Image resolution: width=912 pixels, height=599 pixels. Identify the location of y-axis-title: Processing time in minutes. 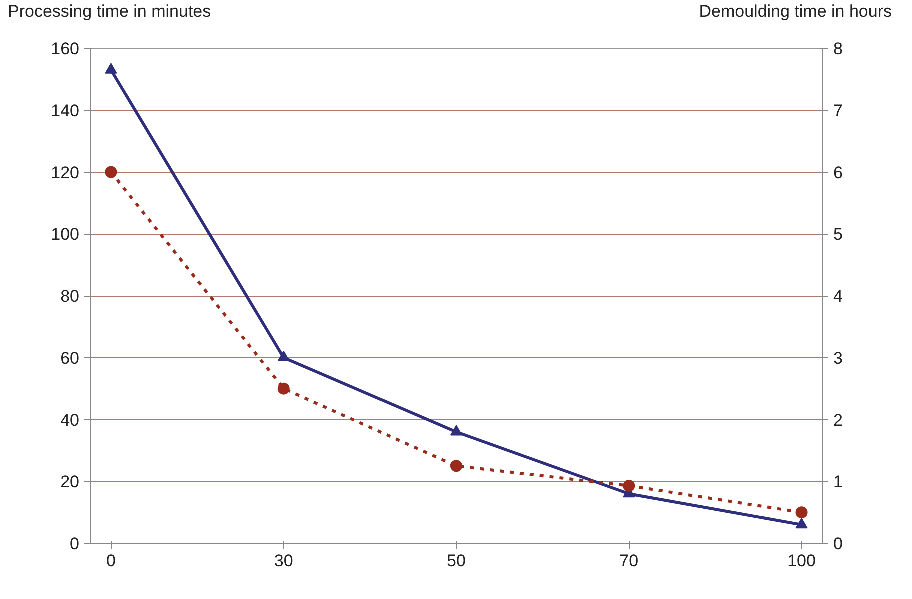
(110, 12).